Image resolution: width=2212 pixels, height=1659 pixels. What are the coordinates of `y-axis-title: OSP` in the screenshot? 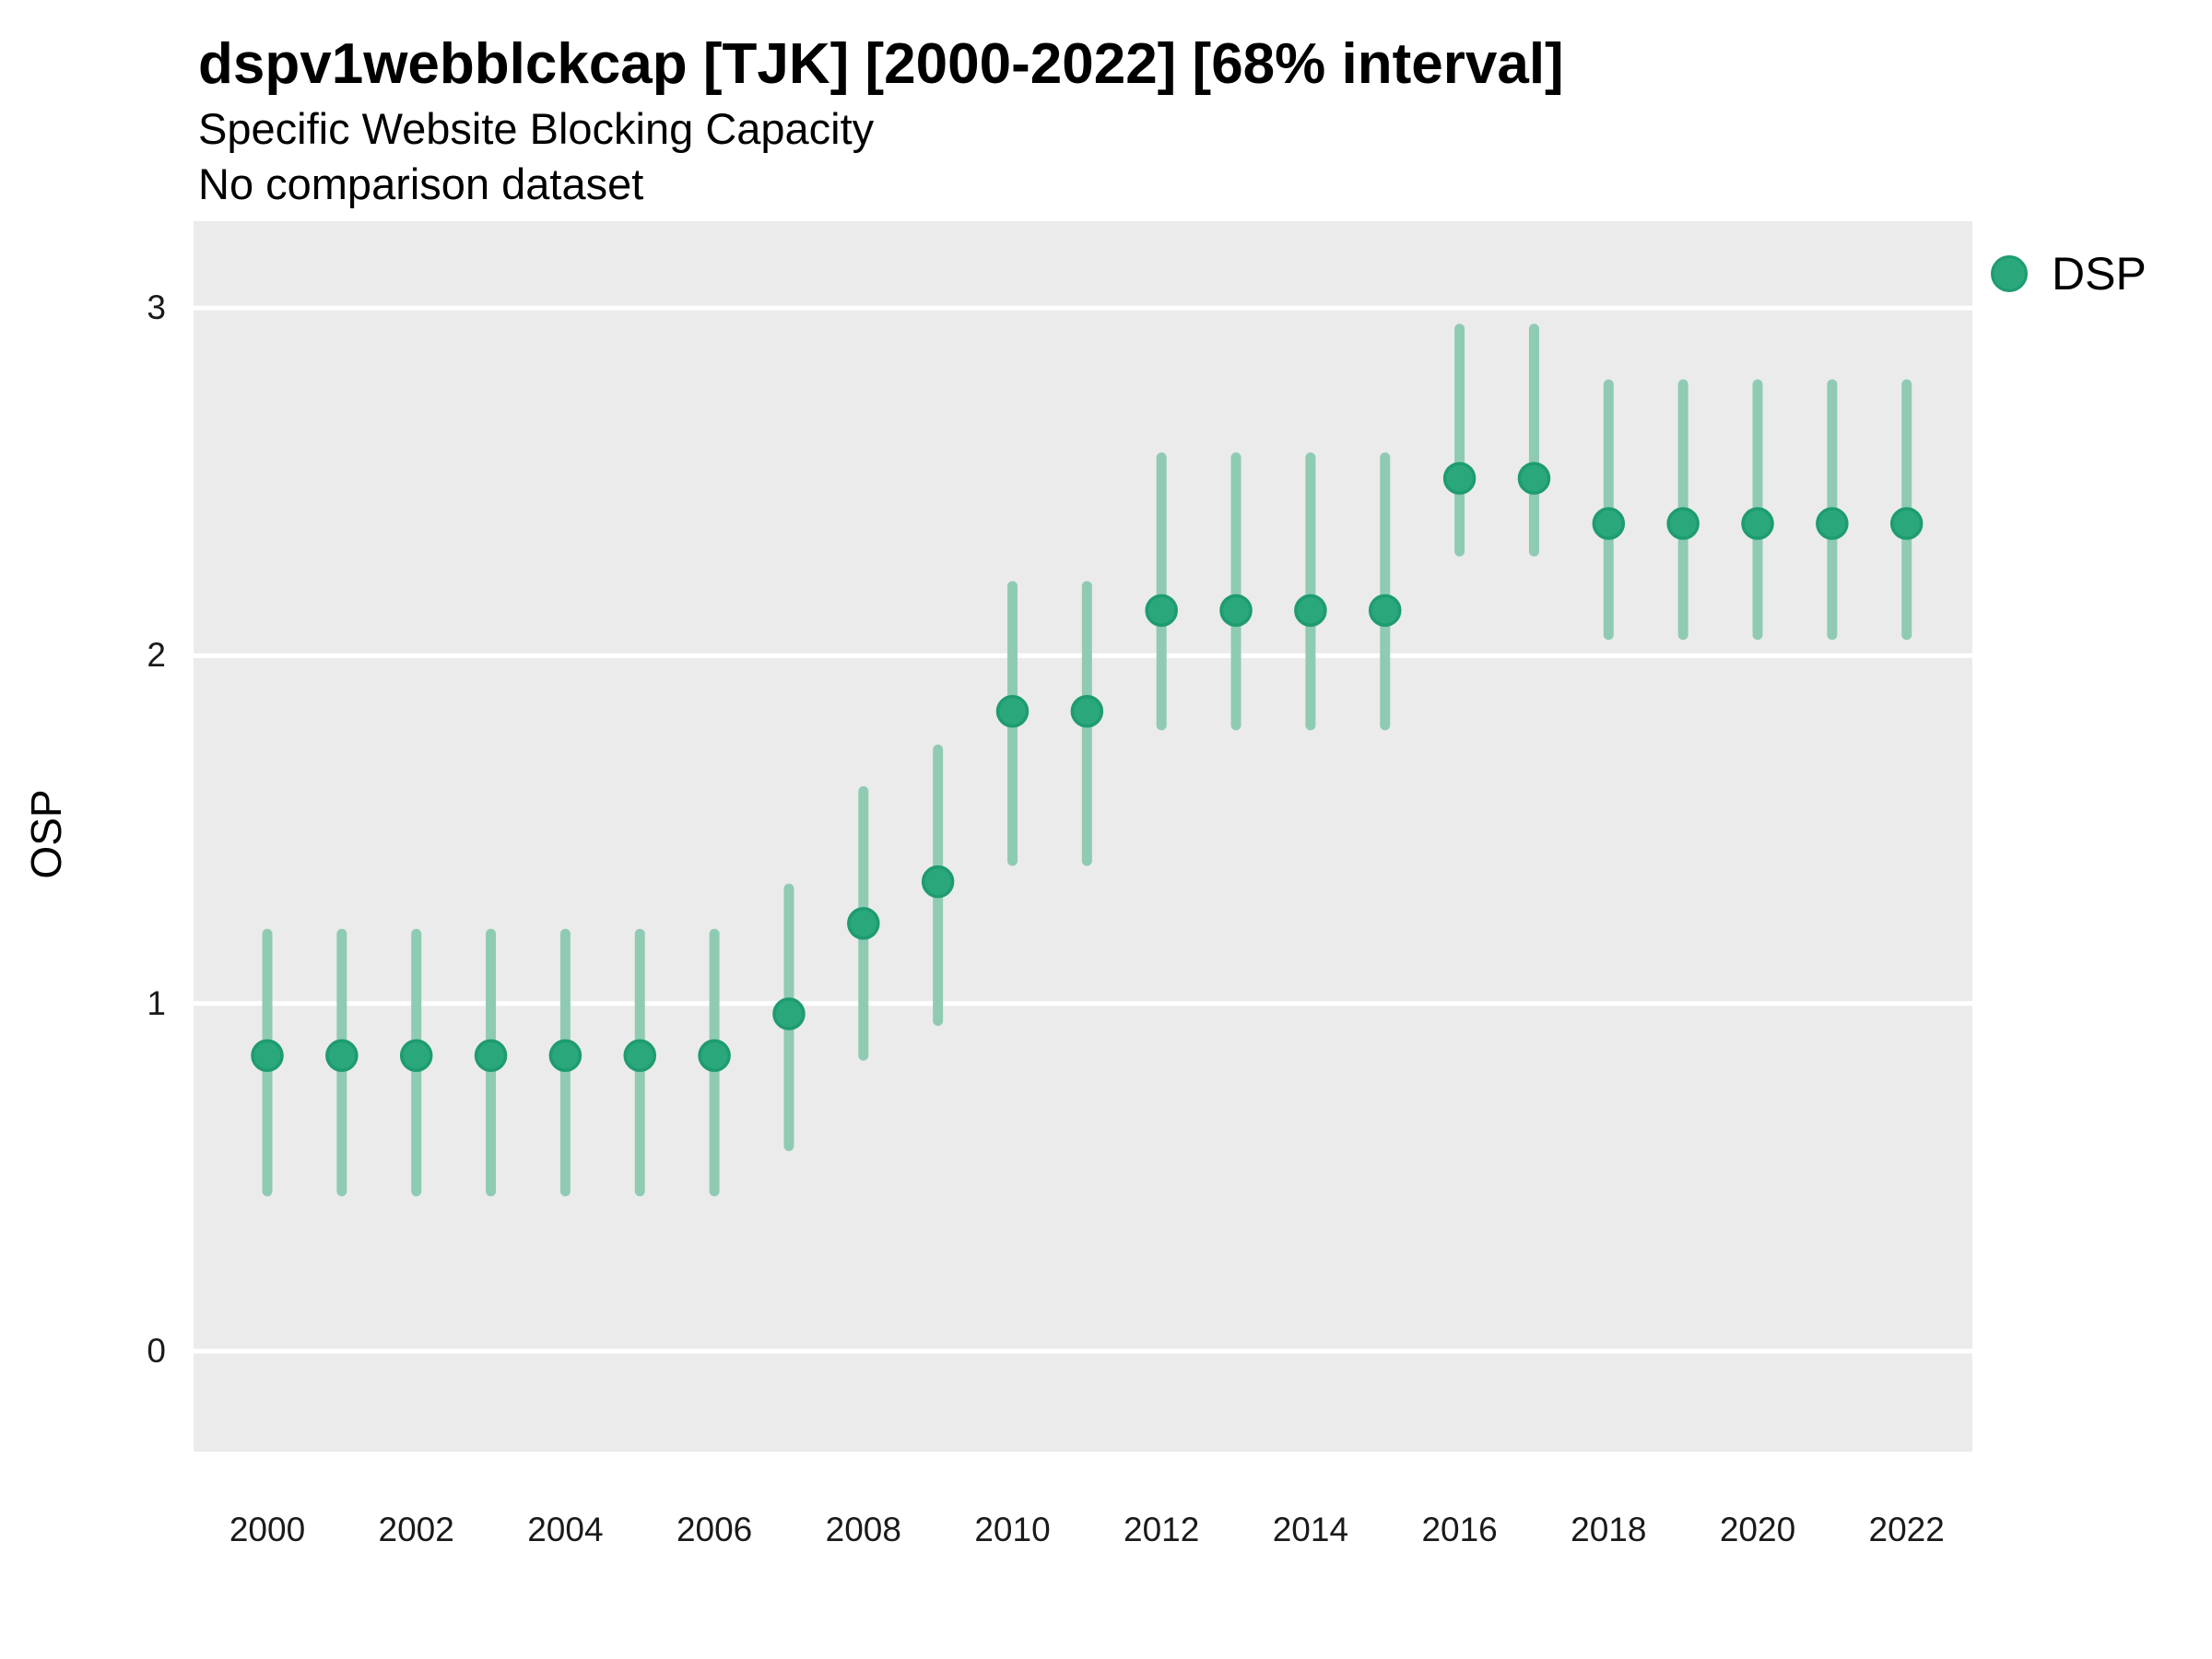 It's located at (46, 833).